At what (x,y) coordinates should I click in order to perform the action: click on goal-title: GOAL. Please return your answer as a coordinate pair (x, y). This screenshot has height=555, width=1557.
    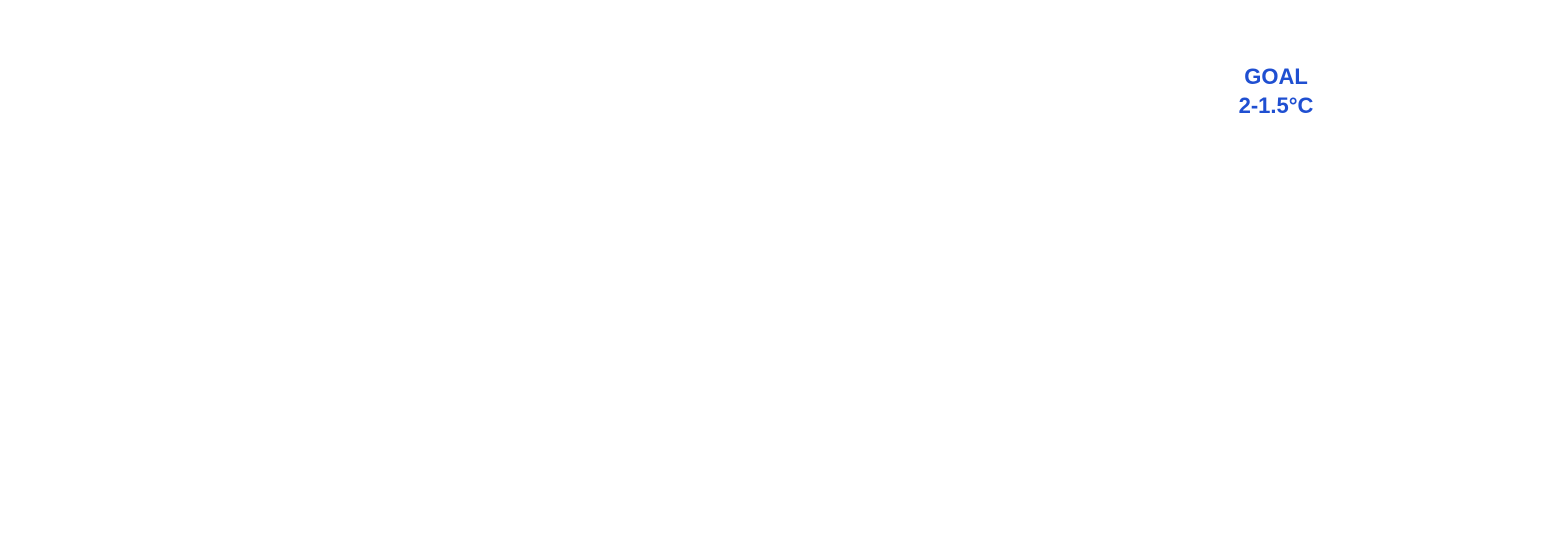
    Looking at the image, I should click on (1276, 76).